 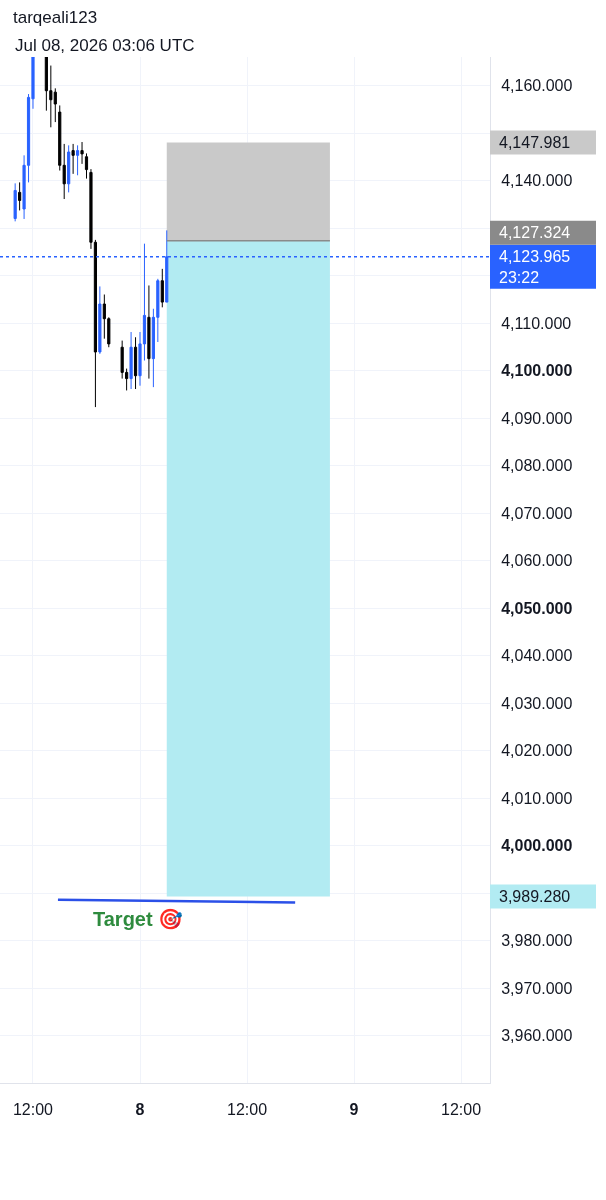 What do you see at coordinates (537, 1036) in the screenshot?
I see `y-tick-label: 3,960.000` at bounding box center [537, 1036].